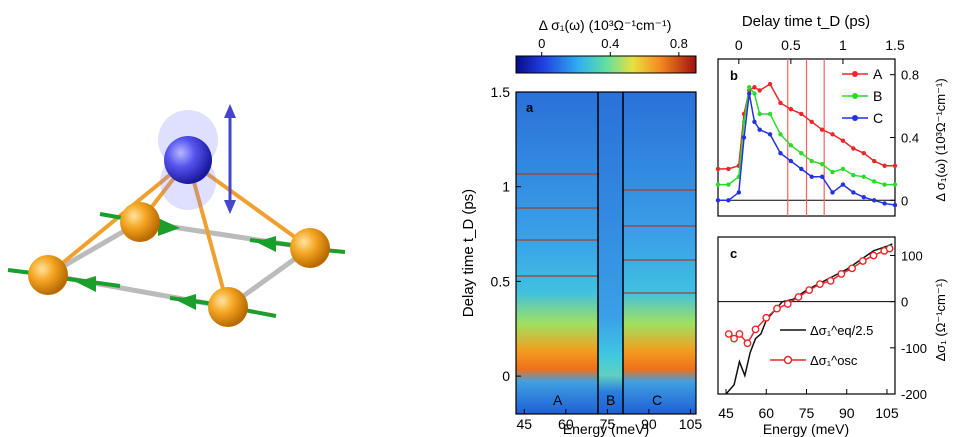  I want to click on region-label-a: A, so click(558, 400).